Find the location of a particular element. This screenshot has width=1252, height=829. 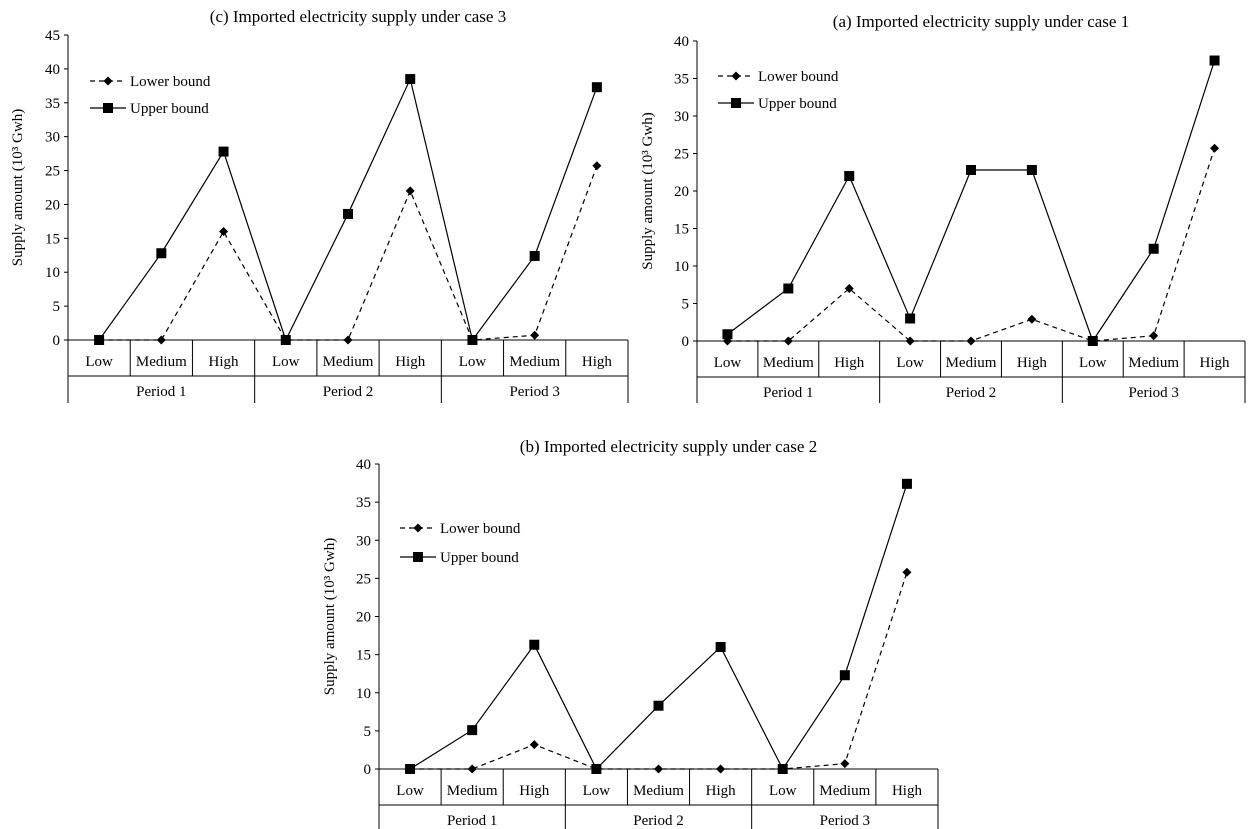

x-category-label-1-8: High is located at coordinates (1215, 363).